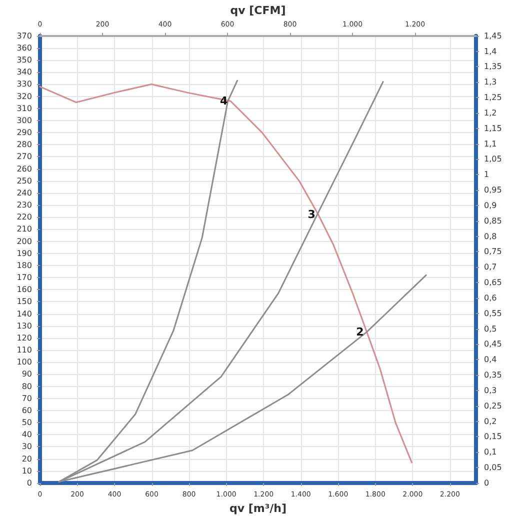  What do you see at coordinates (24, 157) in the screenshot?
I see `y-tick-label: 270` at bounding box center [24, 157].